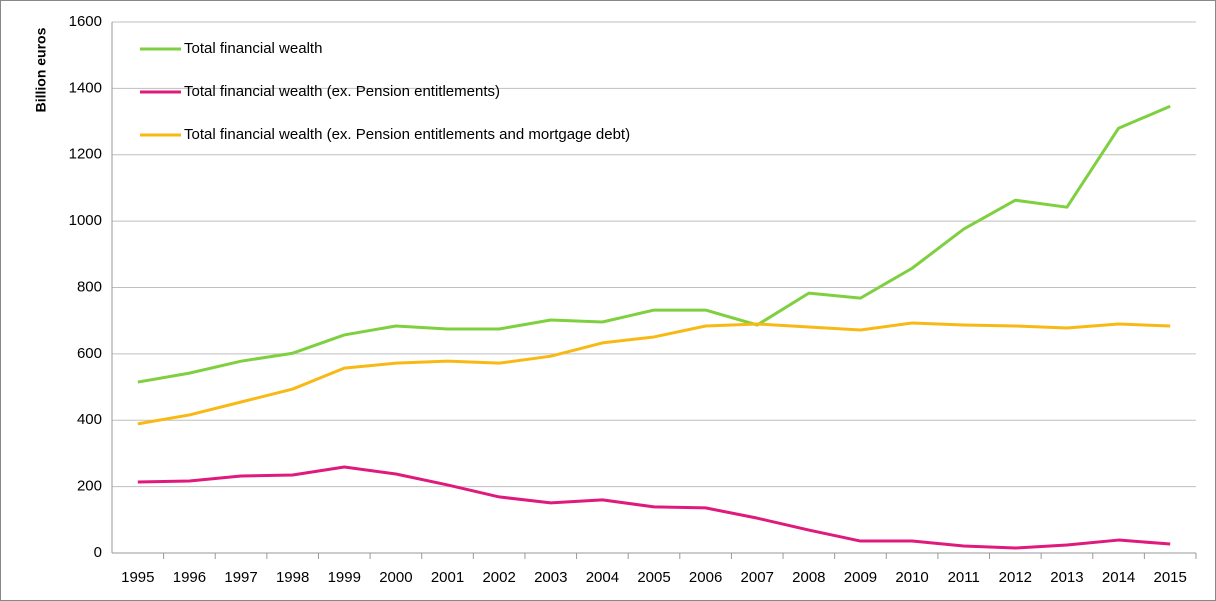 The image size is (1216, 601). Describe the element at coordinates (89, 286) in the screenshot. I see `y-tick-label: 800` at that location.